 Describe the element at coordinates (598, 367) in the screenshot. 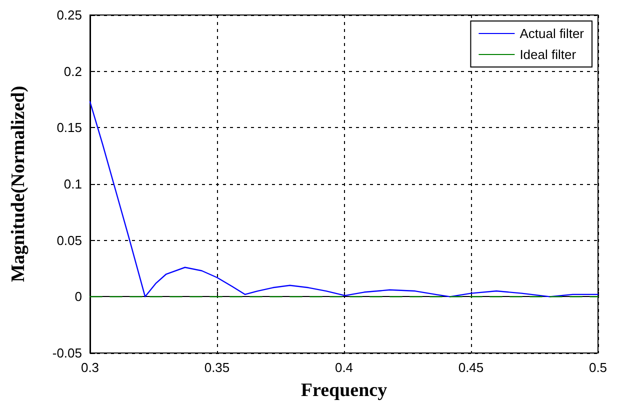

I see `x-tick-label: 0.5` at that location.